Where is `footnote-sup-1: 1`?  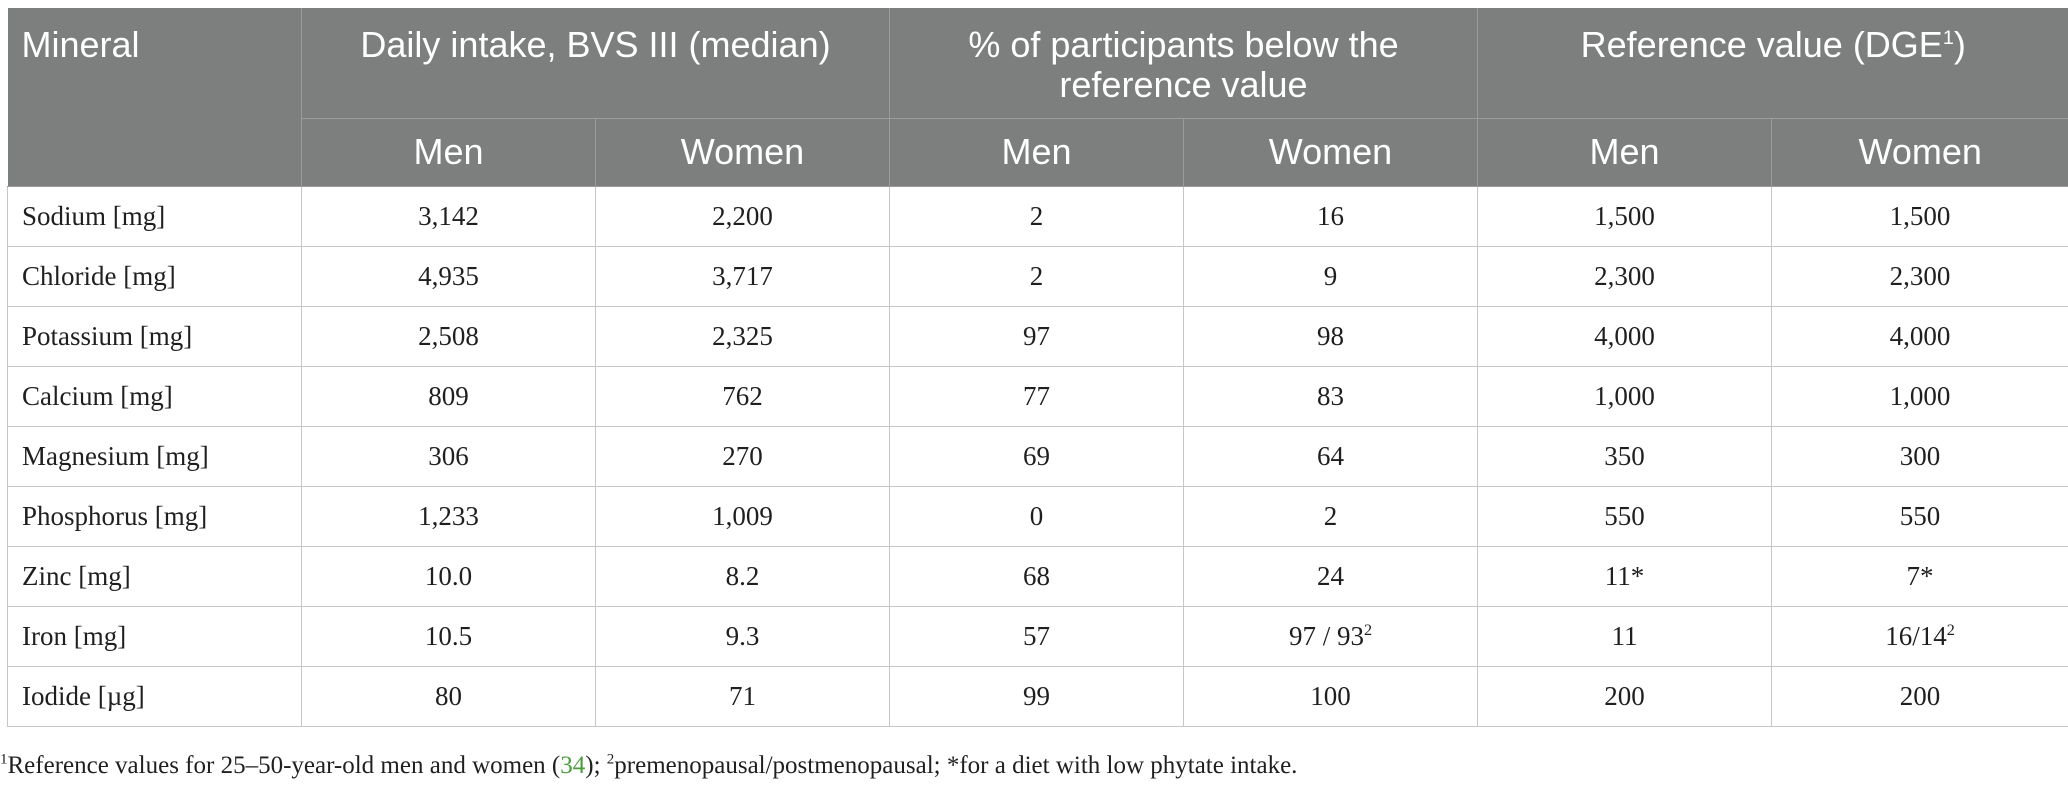 footnote-sup-1: 1 is located at coordinates (4, 759).